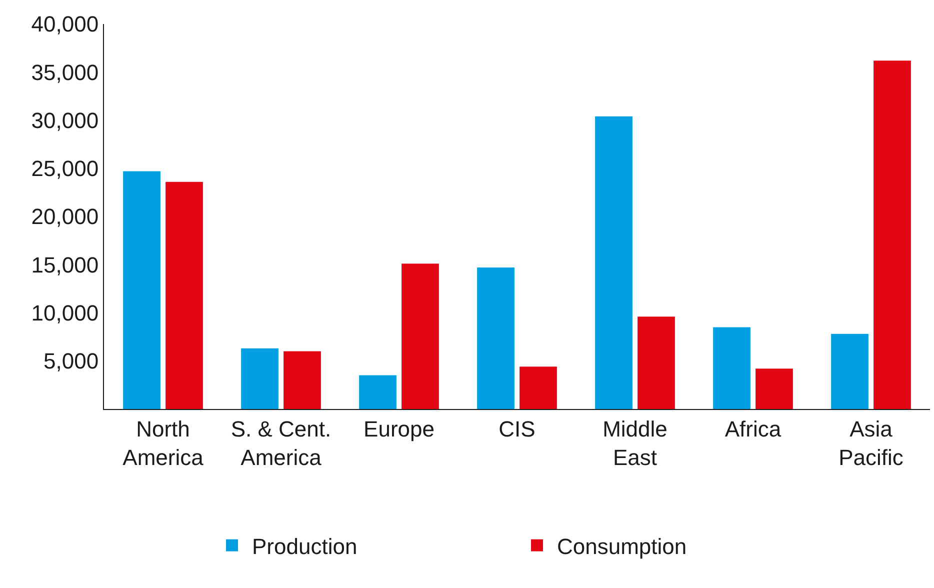  What do you see at coordinates (65, 313) in the screenshot?
I see `y-tick-label: 10,000` at bounding box center [65, 313].